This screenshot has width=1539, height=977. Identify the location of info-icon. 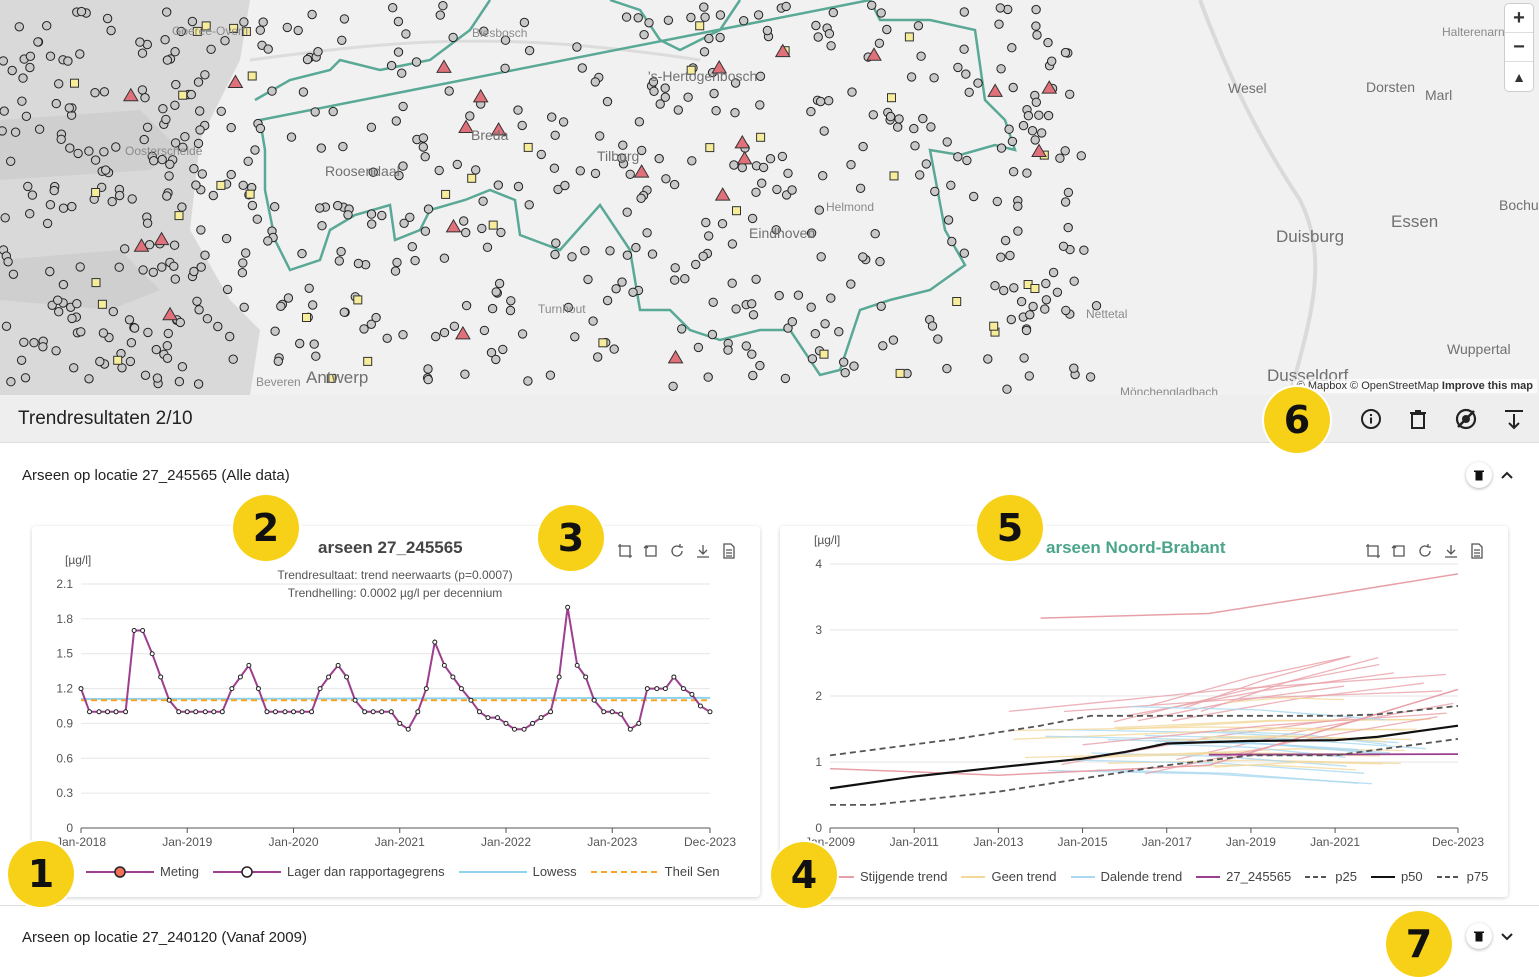
(1371, 419).